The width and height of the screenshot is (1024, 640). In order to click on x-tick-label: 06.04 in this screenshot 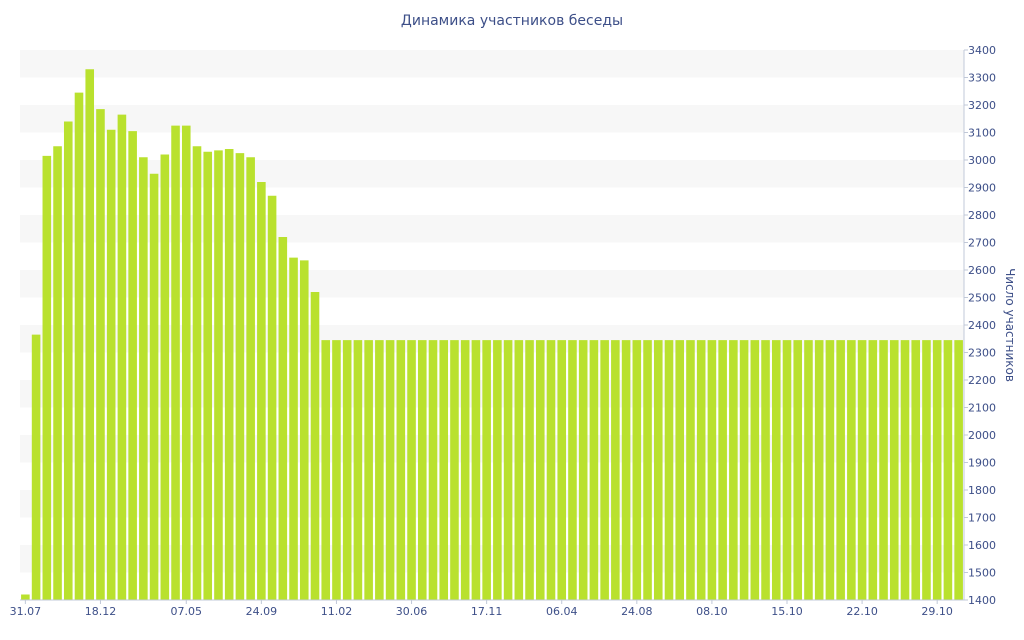, I will do `click(562, 611)`.